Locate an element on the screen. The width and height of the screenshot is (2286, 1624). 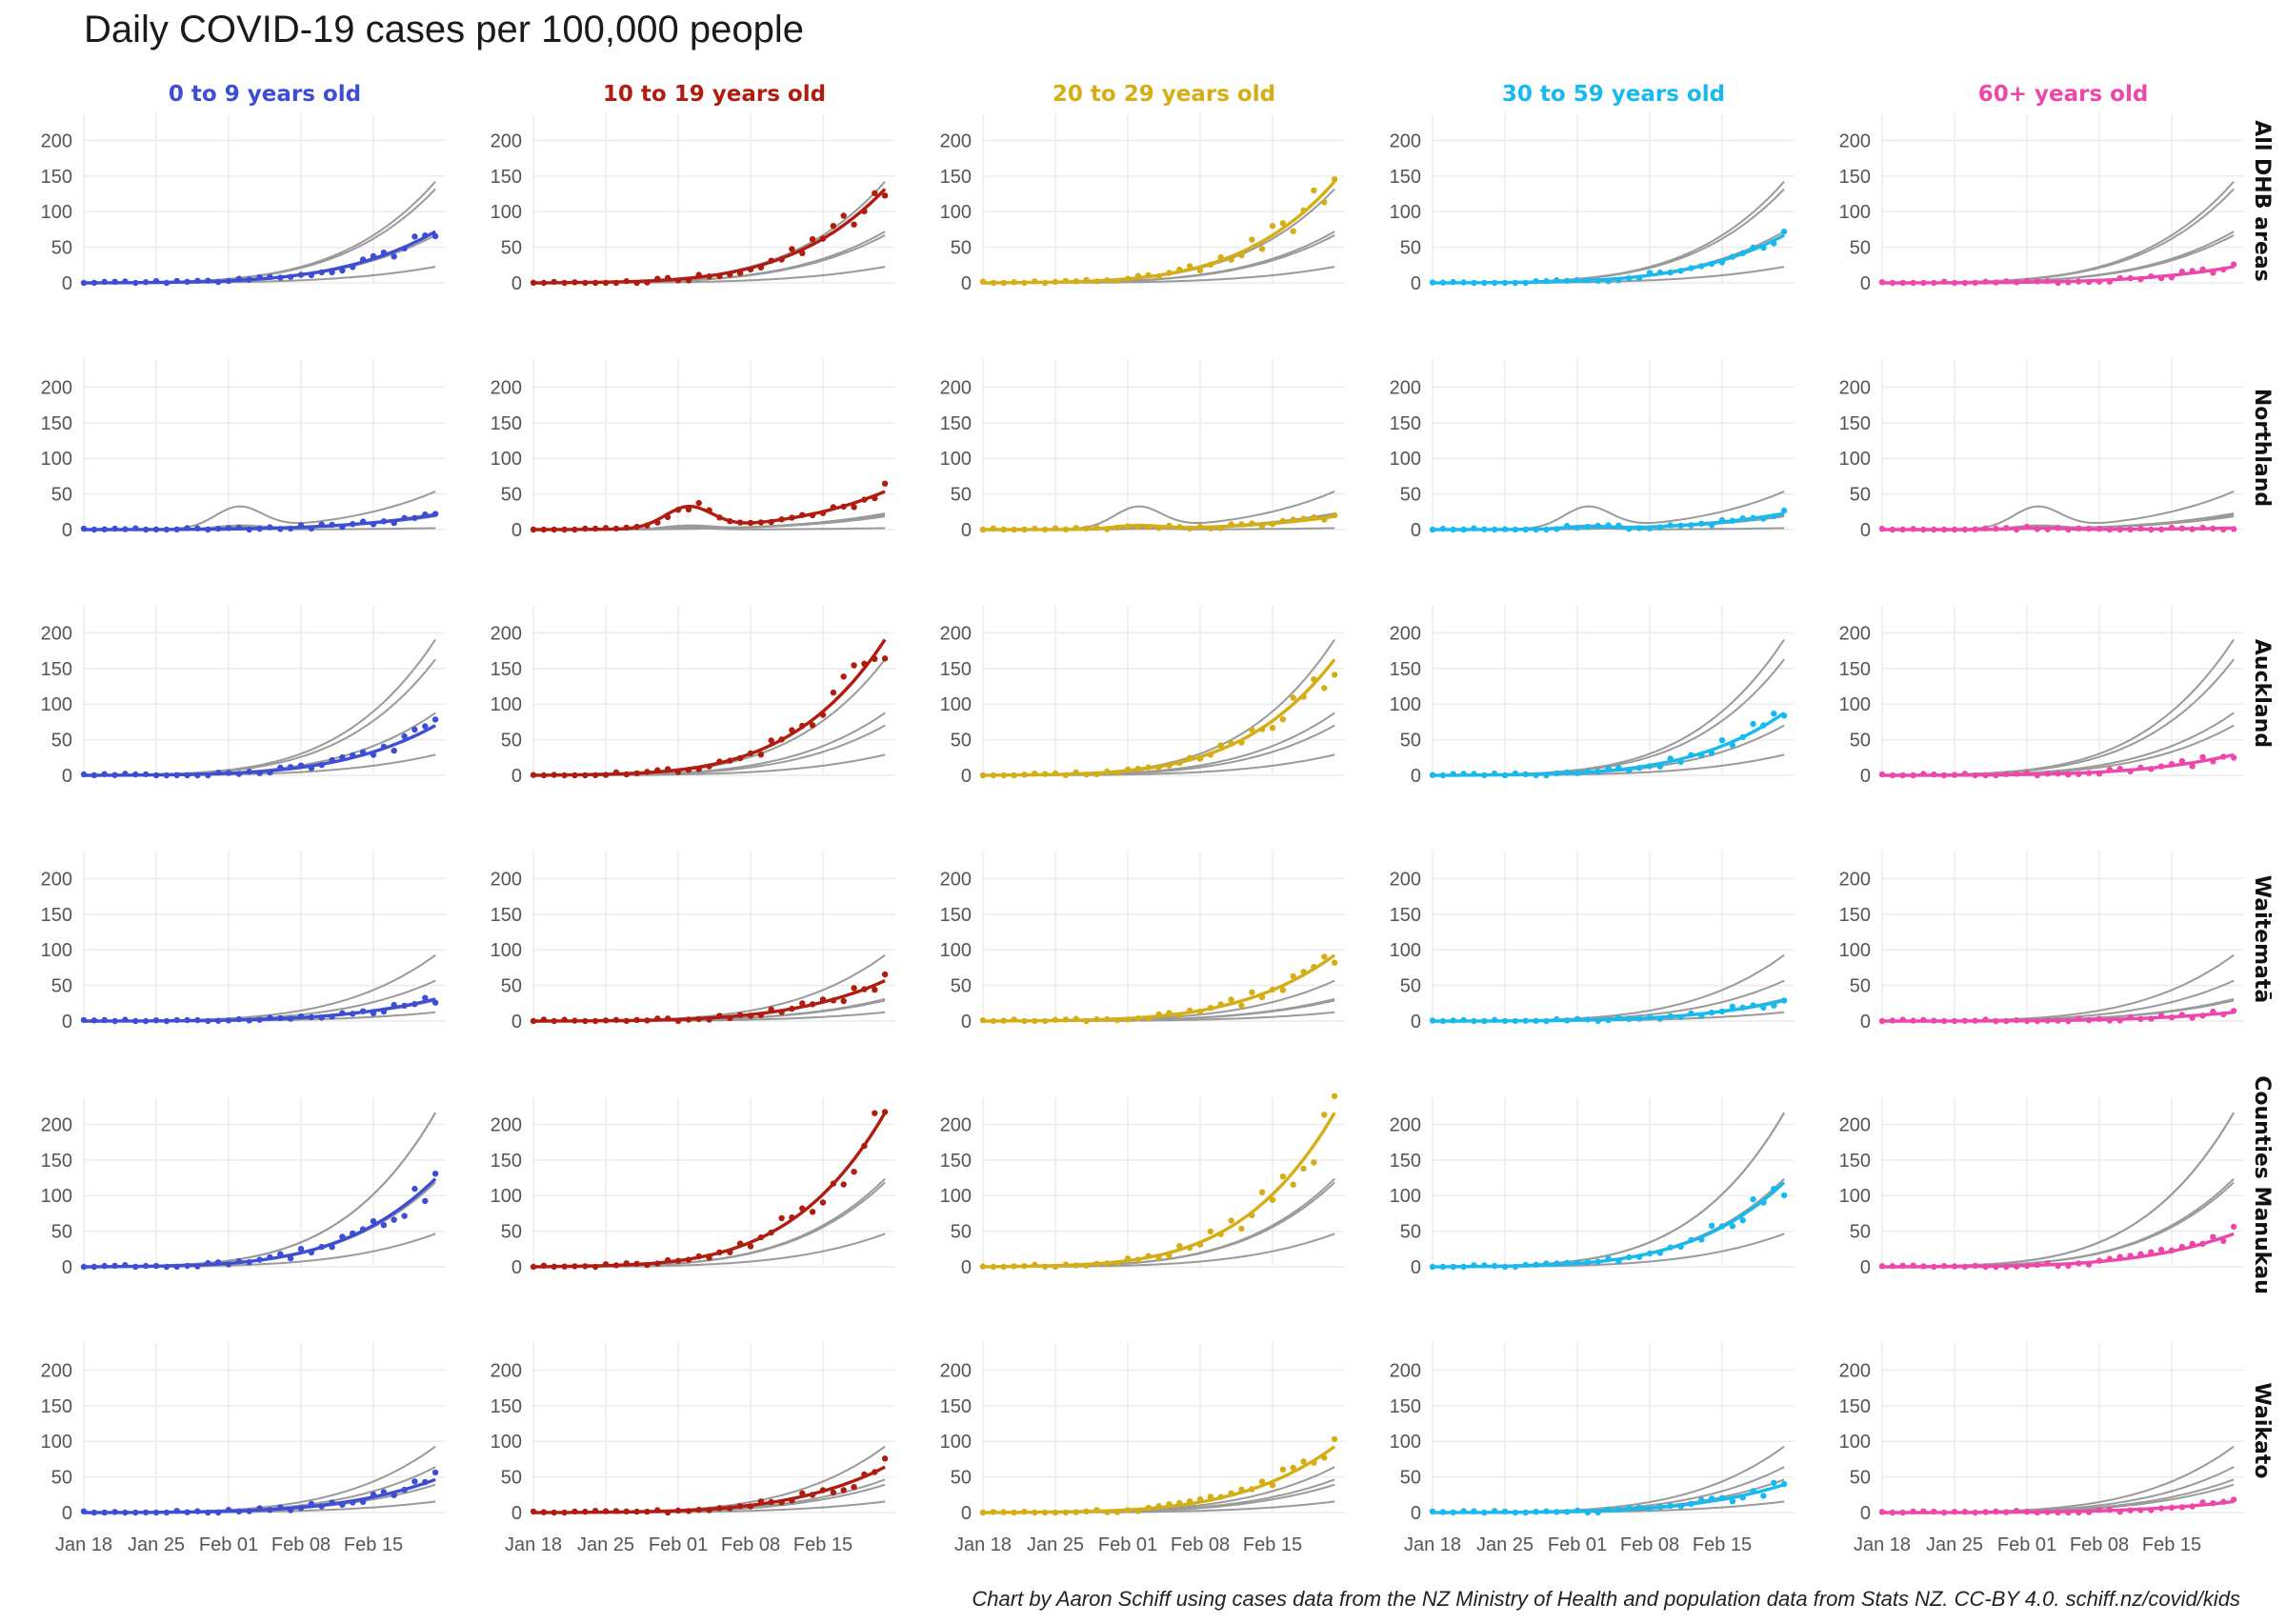
panel-counties-manukau-0-to-9-years-old: 0 50 100 150 200 is located at coordinates (243, 1187).